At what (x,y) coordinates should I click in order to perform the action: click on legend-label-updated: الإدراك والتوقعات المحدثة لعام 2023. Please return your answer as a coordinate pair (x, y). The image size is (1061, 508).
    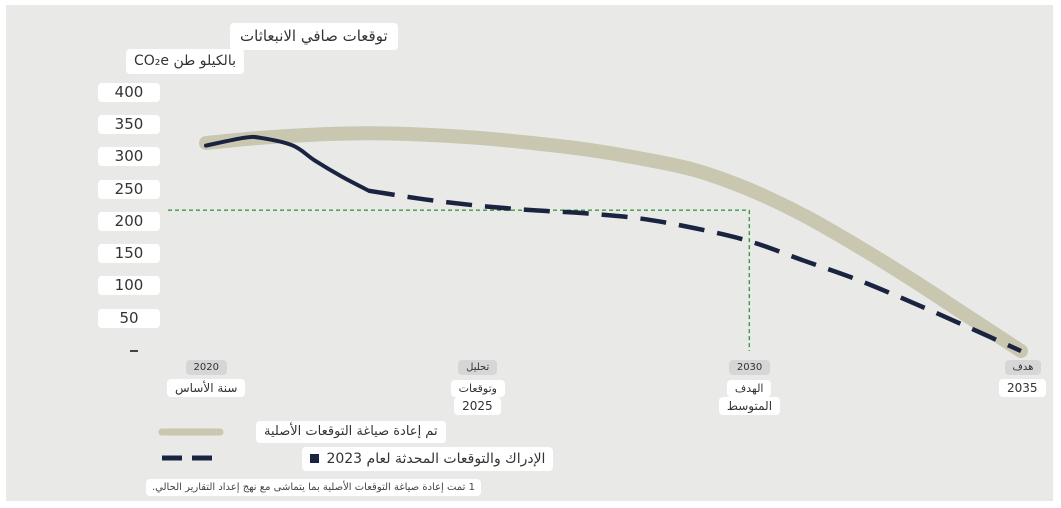
    Looking at the image, I should click on (428, 459).